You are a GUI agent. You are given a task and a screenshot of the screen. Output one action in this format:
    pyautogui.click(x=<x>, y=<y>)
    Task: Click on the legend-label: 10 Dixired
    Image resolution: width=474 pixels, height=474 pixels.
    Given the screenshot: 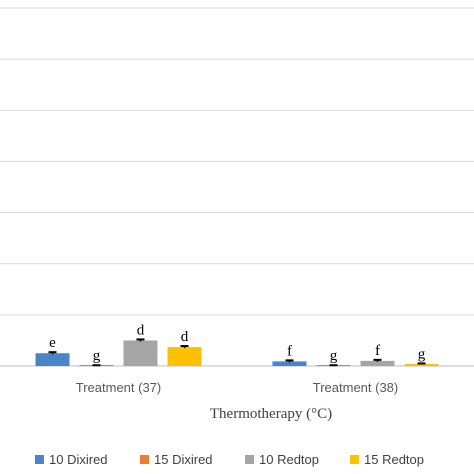 What is the action you would take?
    pyautogui.click(x=78, y=459)
    